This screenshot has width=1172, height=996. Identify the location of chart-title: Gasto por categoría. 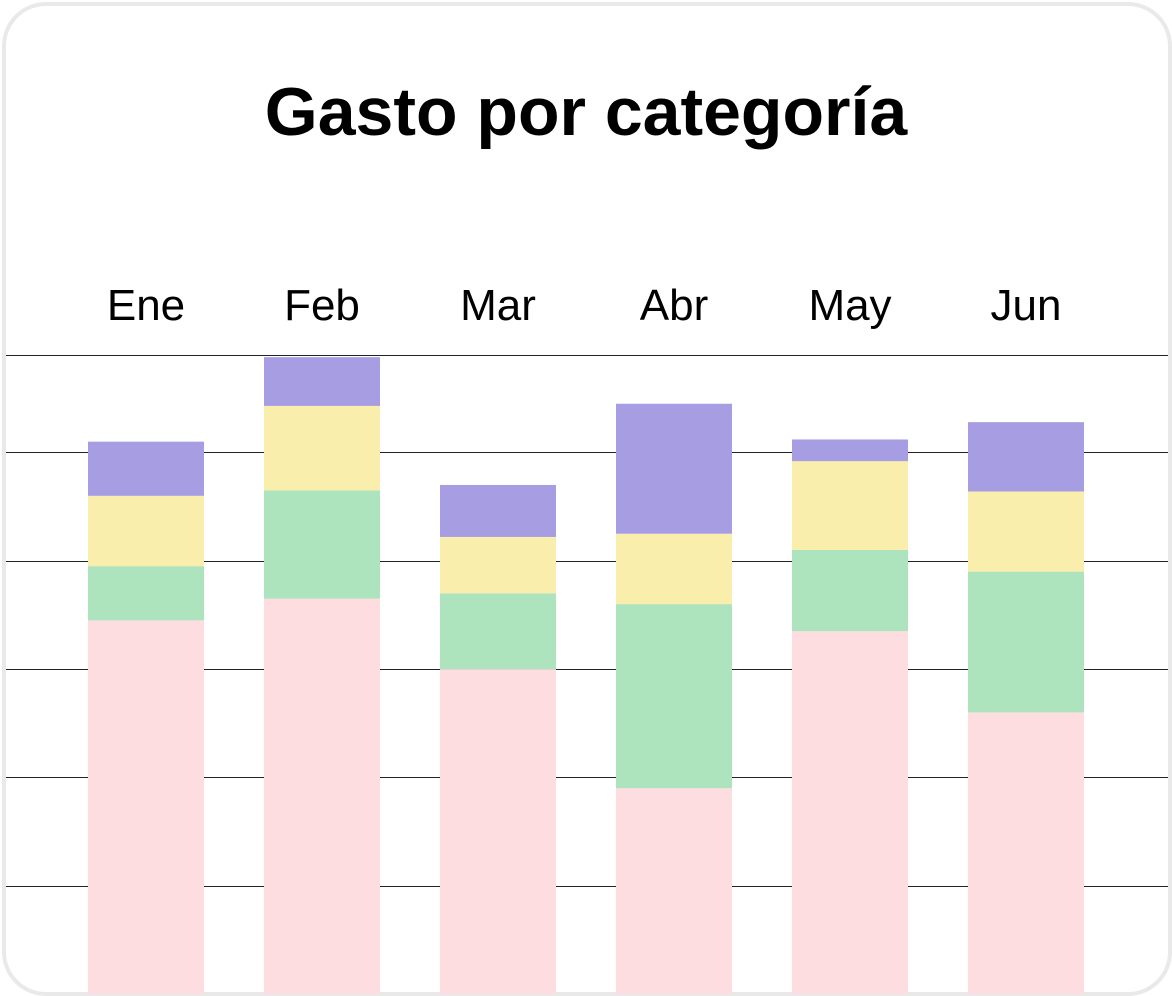
(586, 112).